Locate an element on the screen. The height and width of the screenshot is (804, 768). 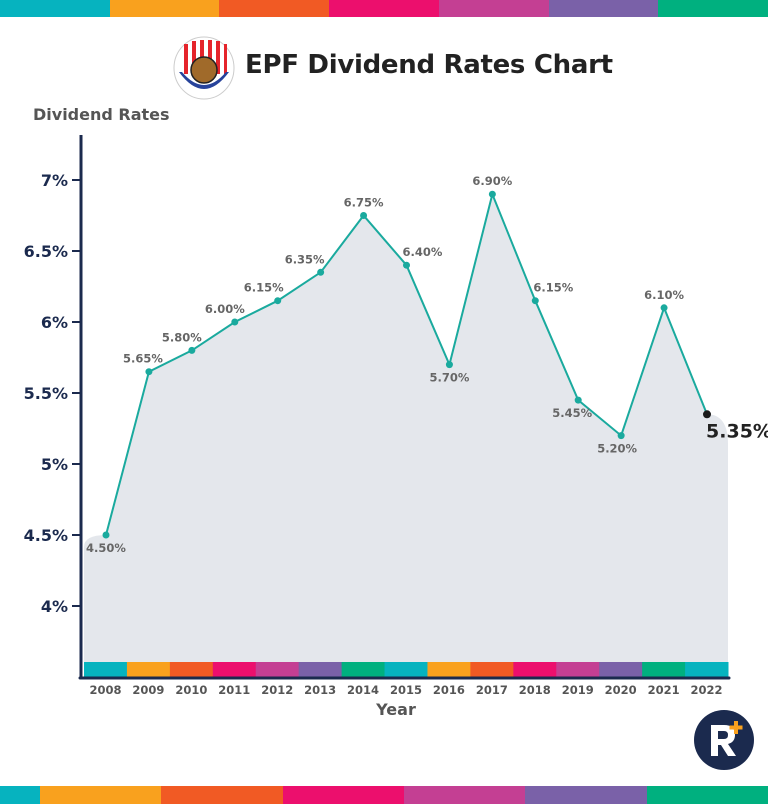
x-tick-label: 2012 is located at coordinates (277, 690).